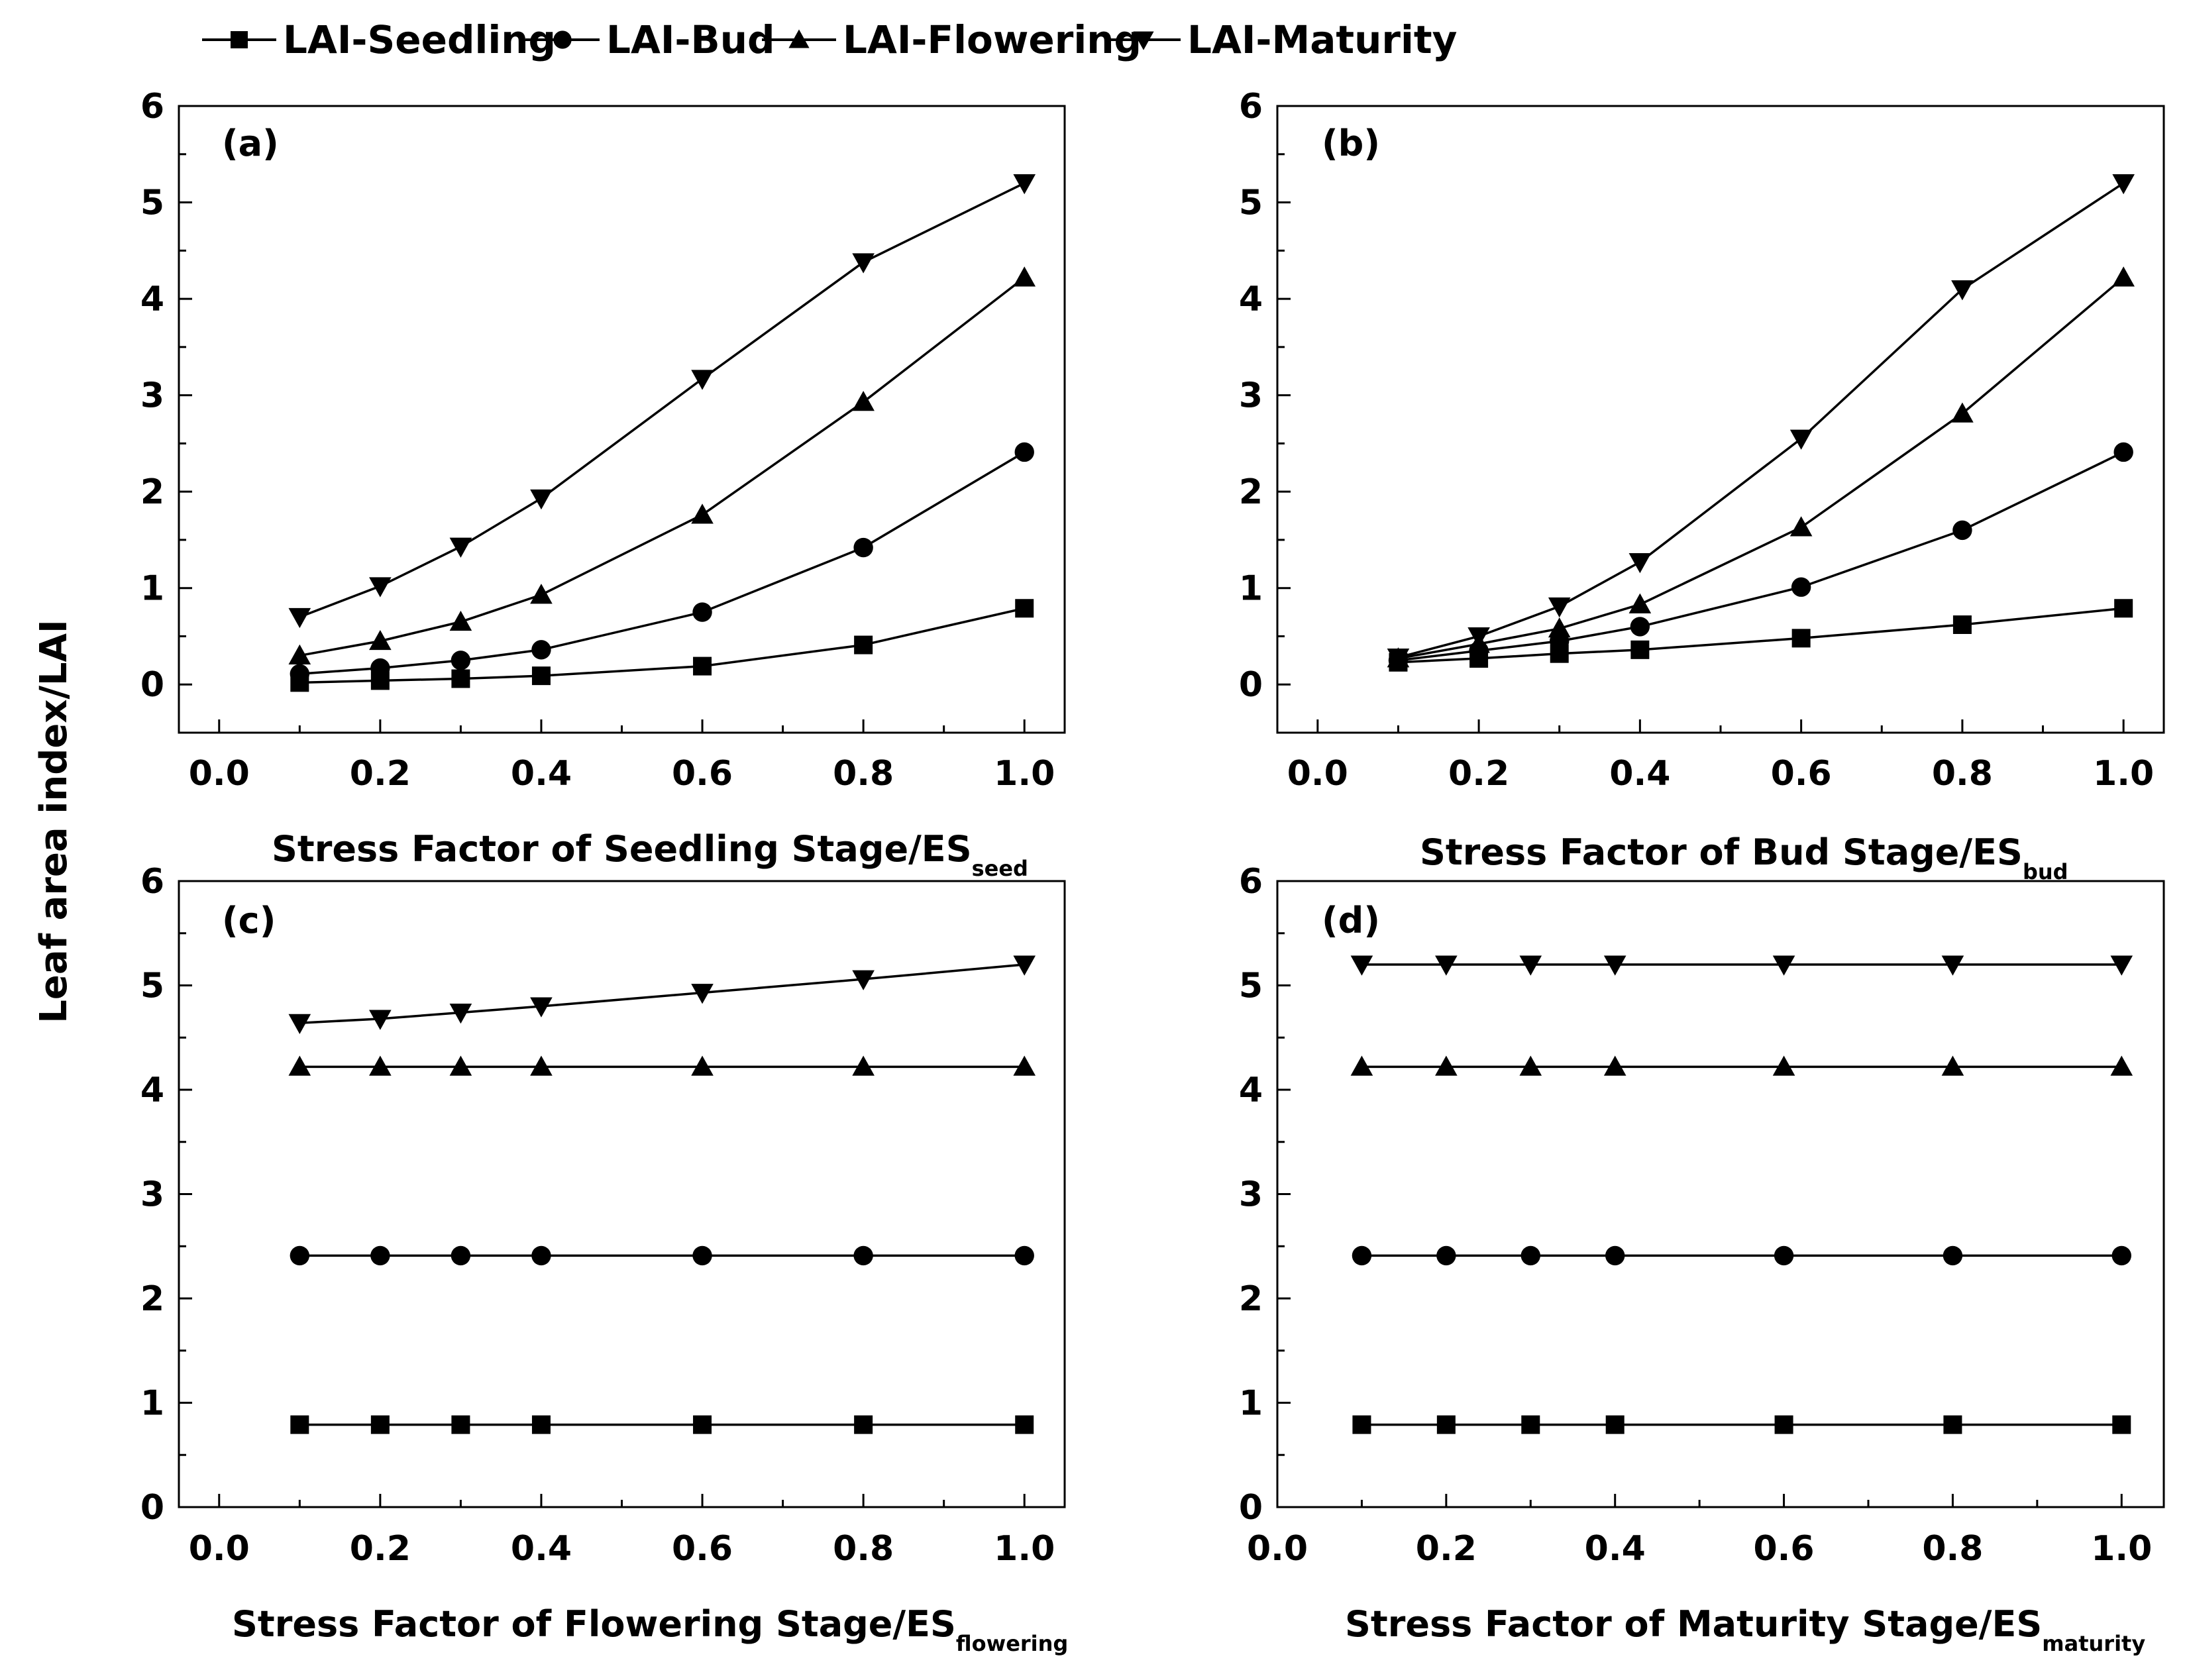  I want to click on y-axis-label: Leaf area index/LAI, so click(54, 821).